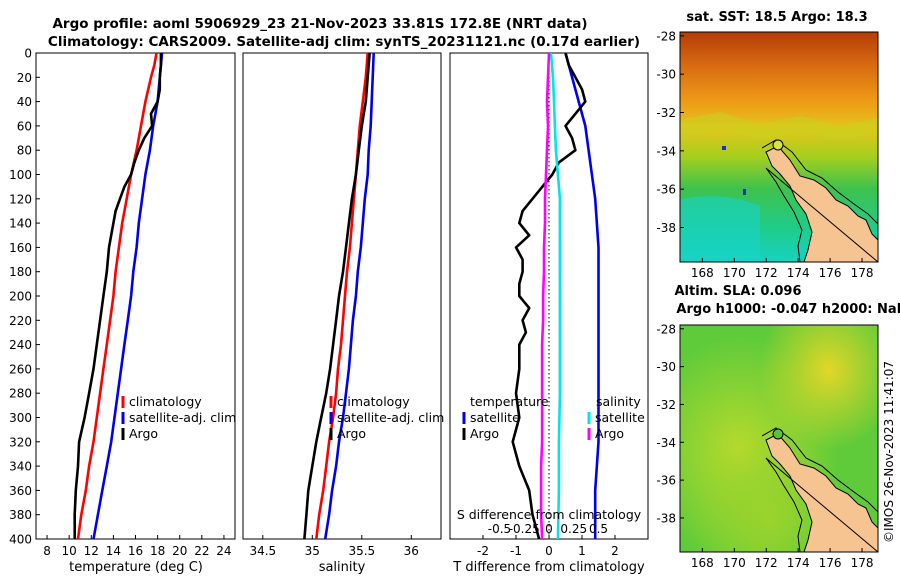 This screenshot has height=580, width=900. I want to click on sst-map-frame, so click(779, 147).